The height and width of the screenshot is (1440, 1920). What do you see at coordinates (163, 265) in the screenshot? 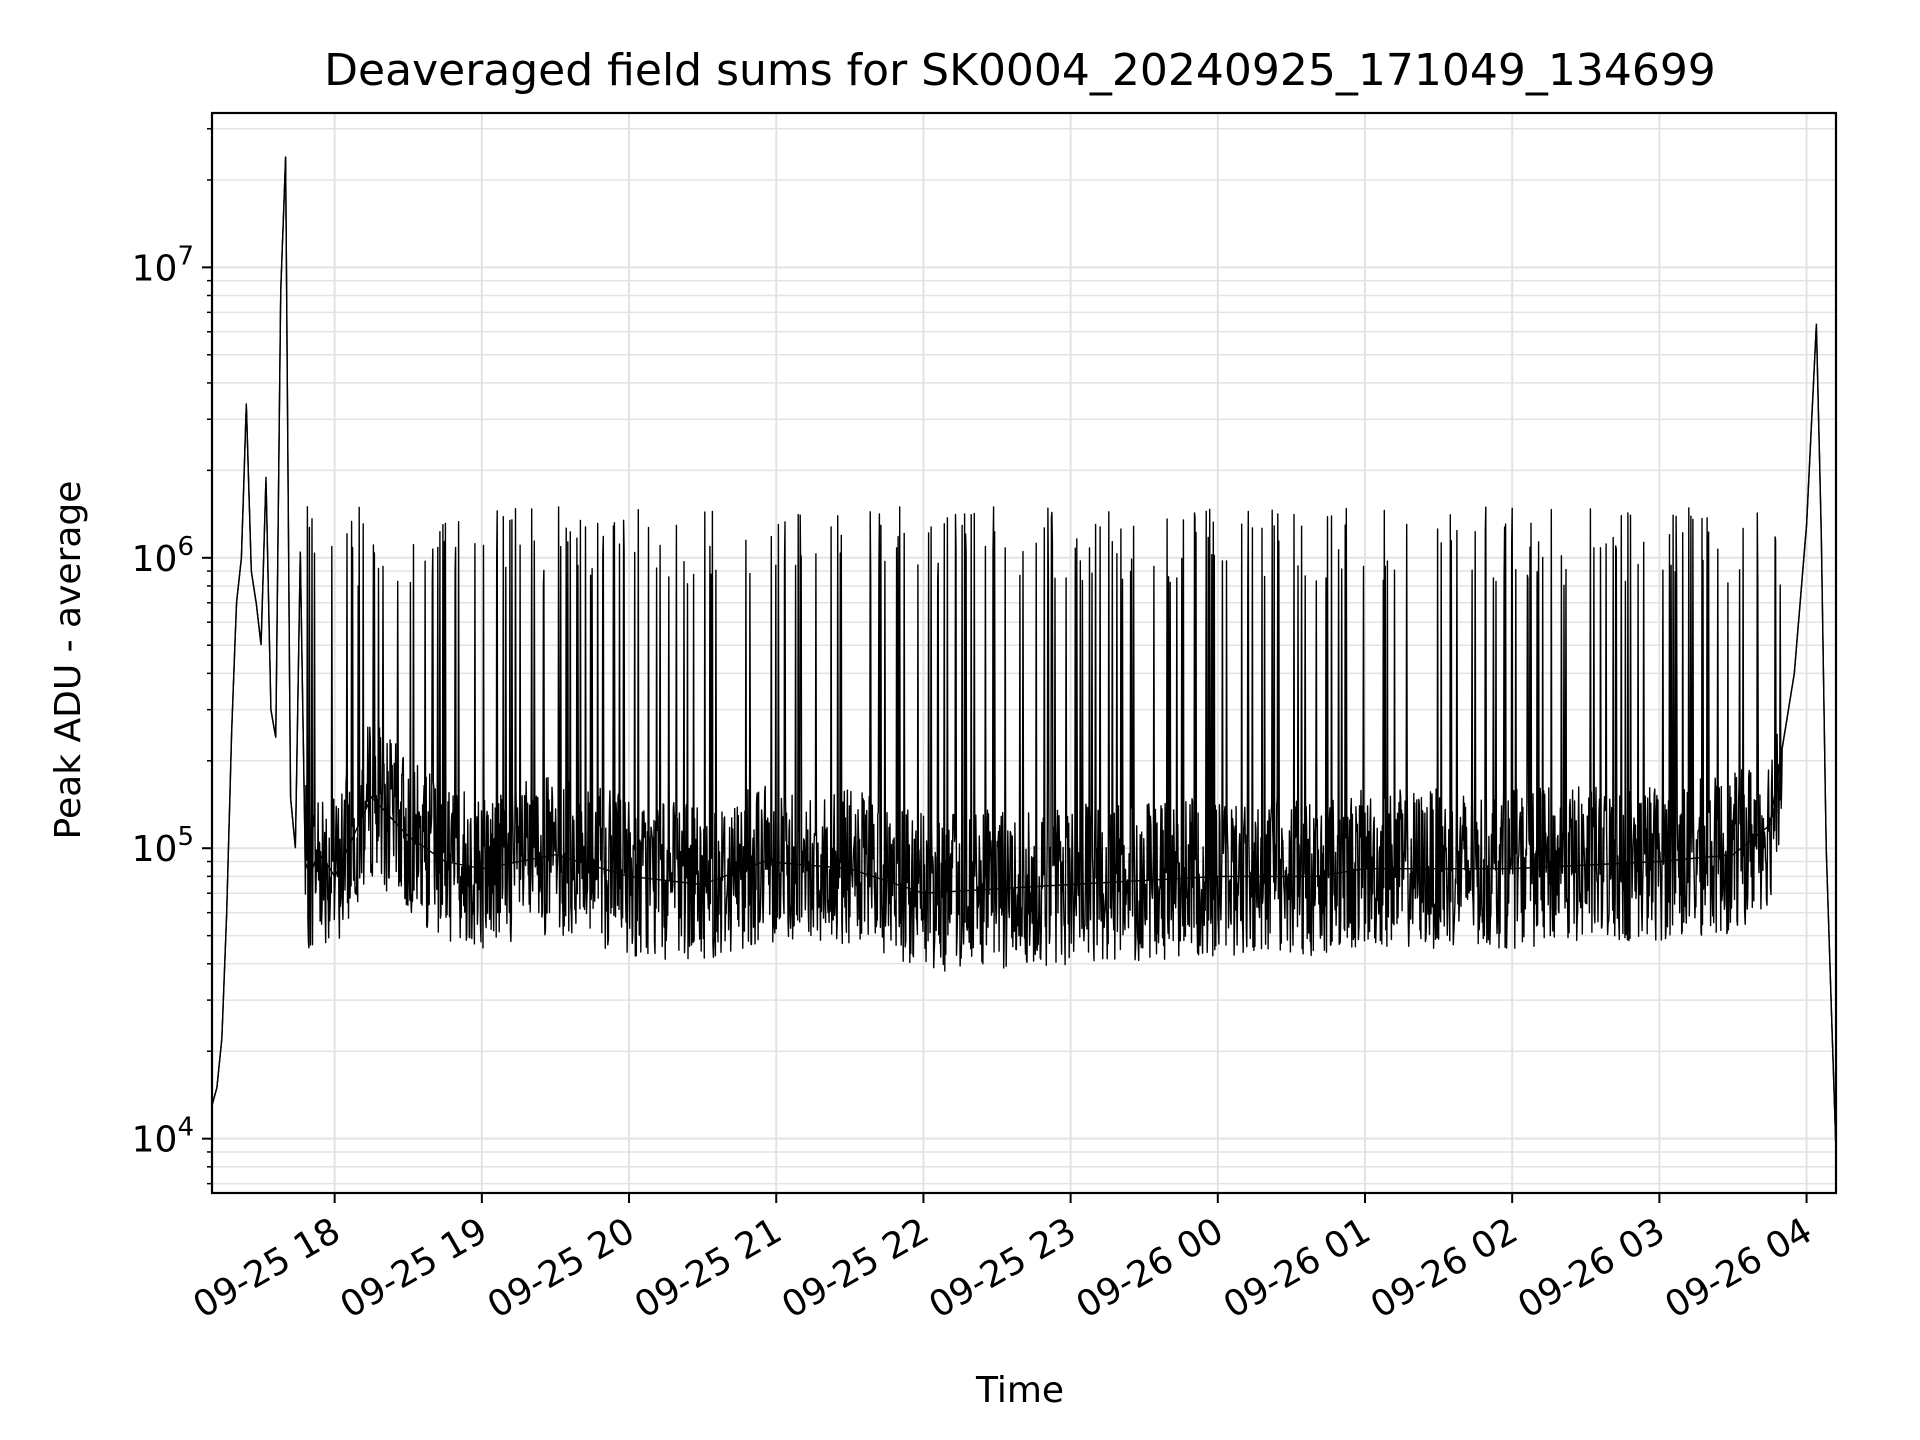
I see `y-tick-label: 10⁷` at bounding box center [163, 265].